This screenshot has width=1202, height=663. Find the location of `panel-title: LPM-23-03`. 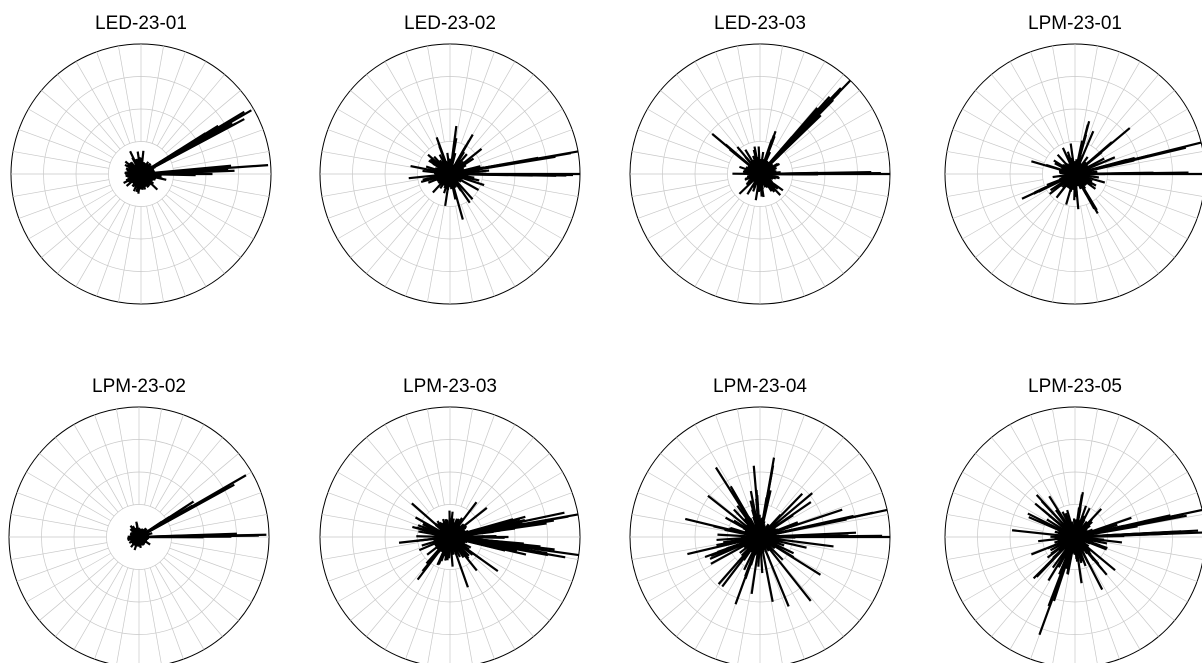

panel-title: LPM-23-03 is located at coordinates (450, 386).